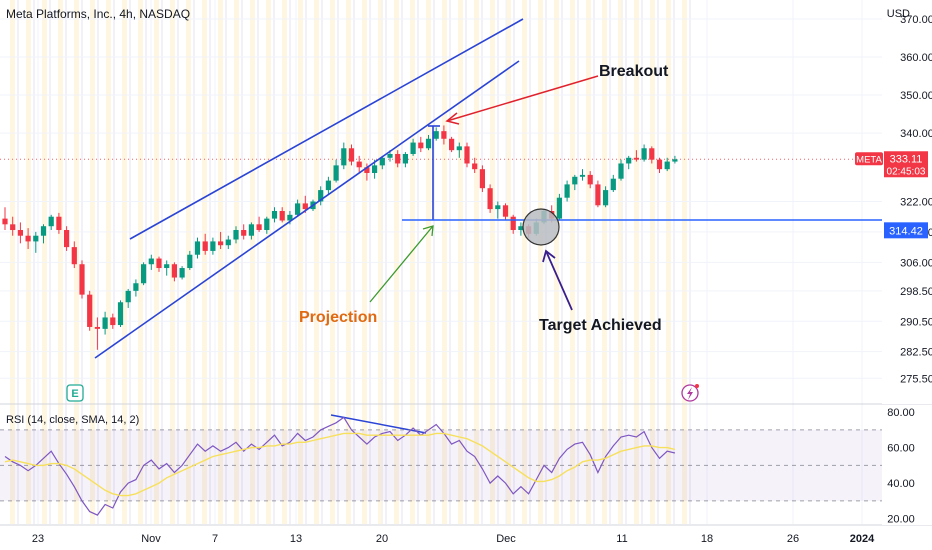 The width and height of the screenshot is (932, 550). I want to click on price-tick-label: 370.00, so click(916, 20).